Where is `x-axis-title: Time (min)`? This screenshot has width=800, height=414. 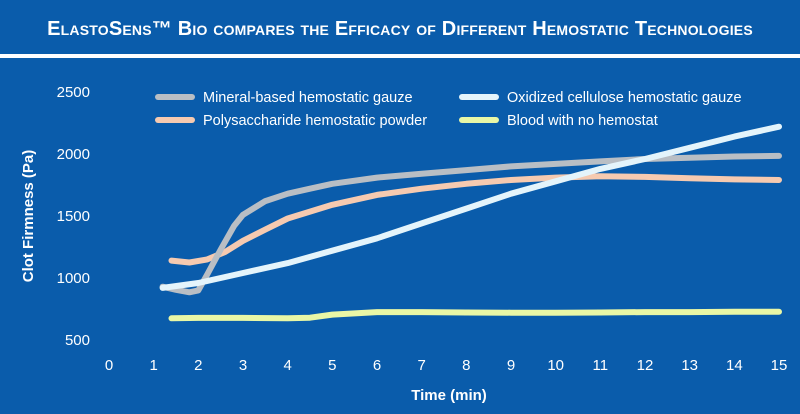
x-axis-title: Time (min) is located at coordinates (449, 395).